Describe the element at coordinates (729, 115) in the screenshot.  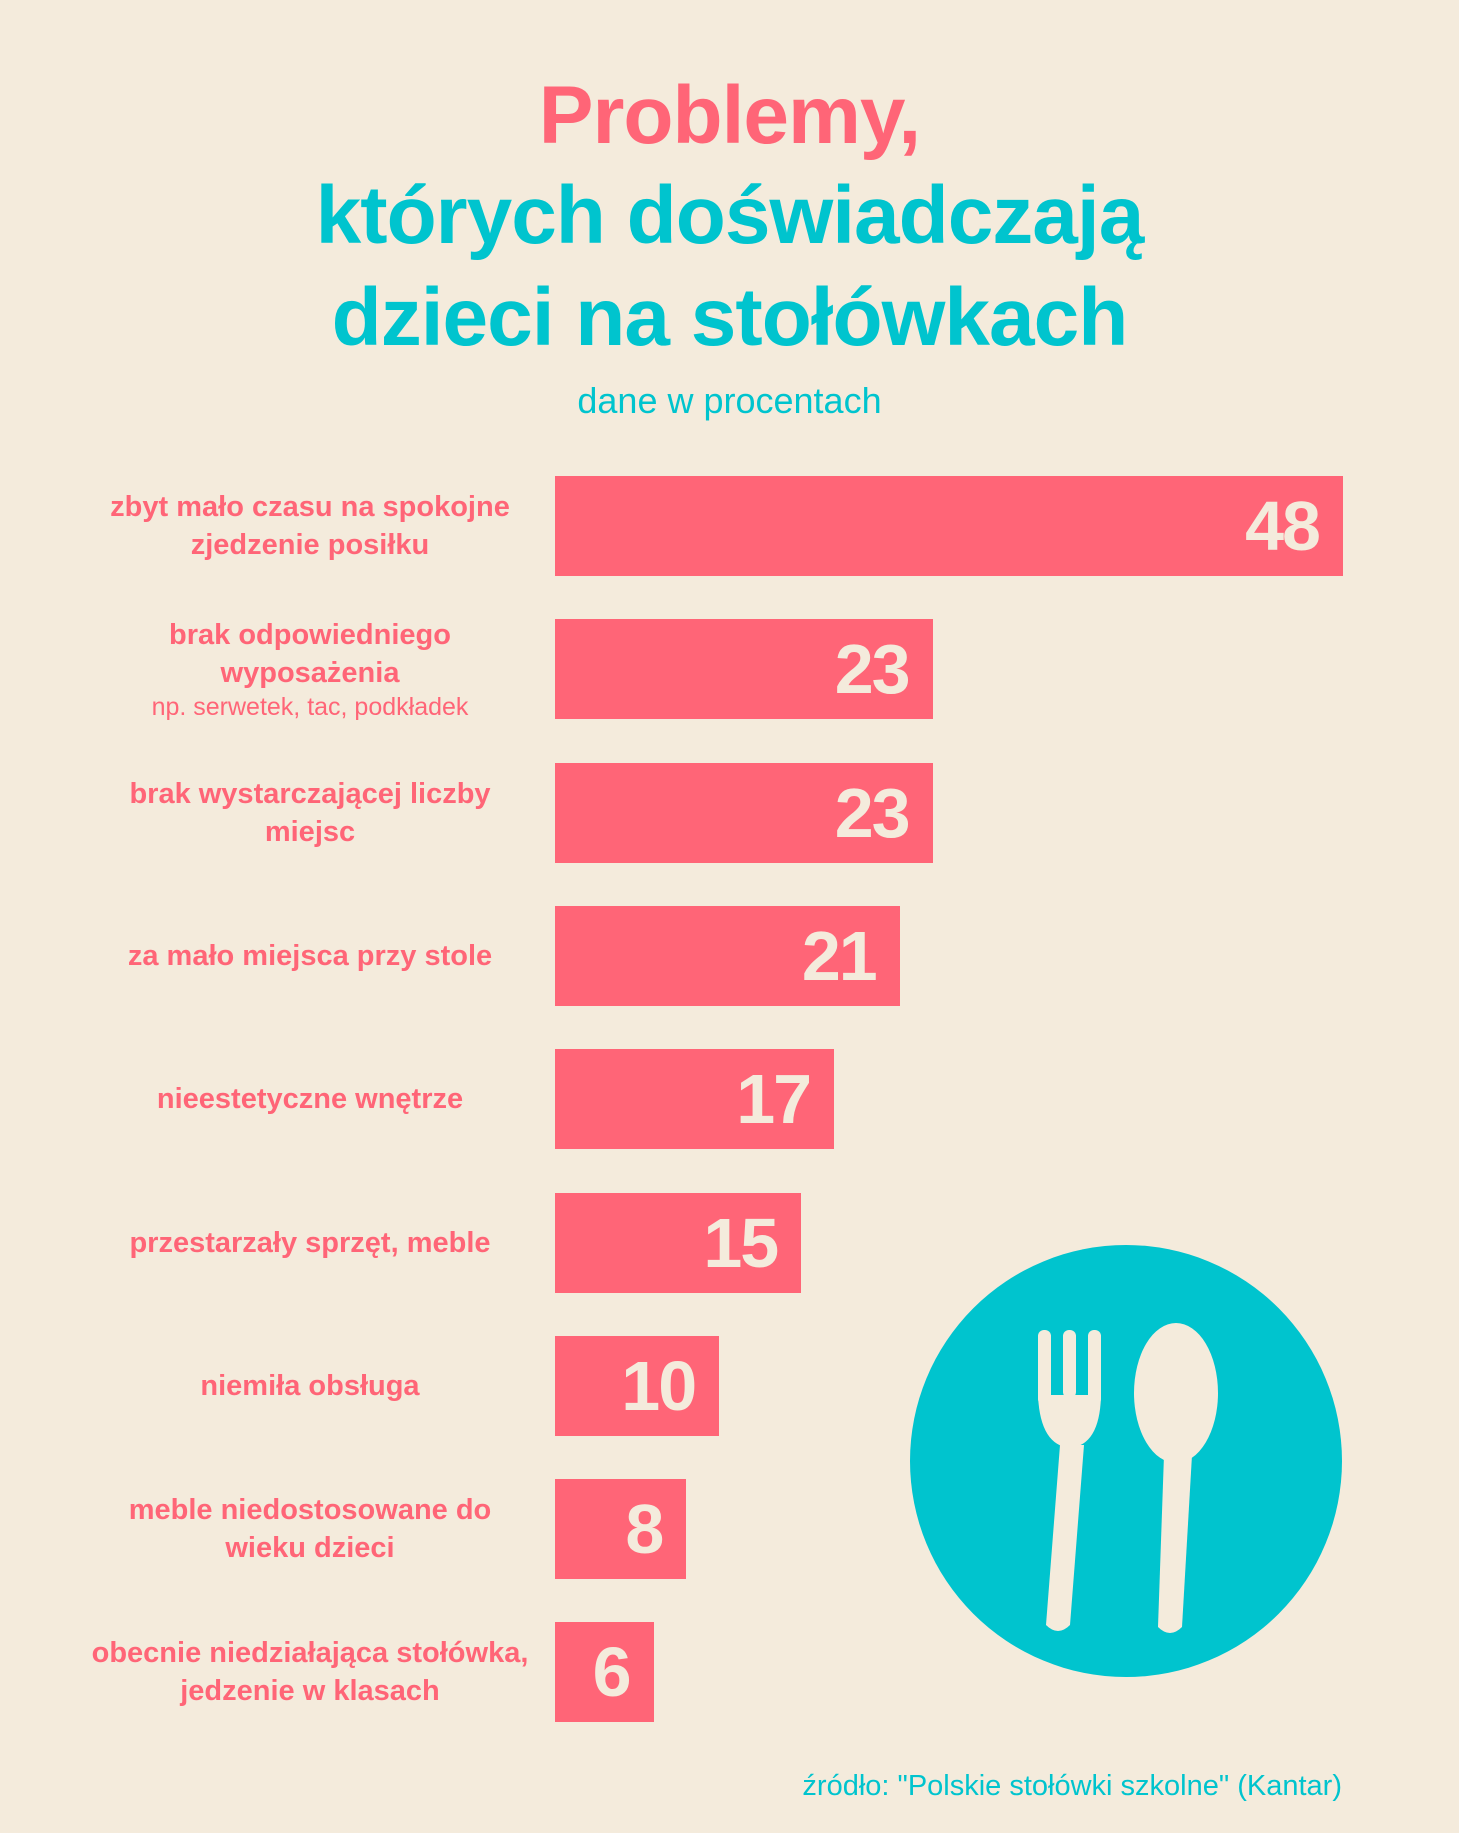
I see `title-line-1: Problemy,` at that location.